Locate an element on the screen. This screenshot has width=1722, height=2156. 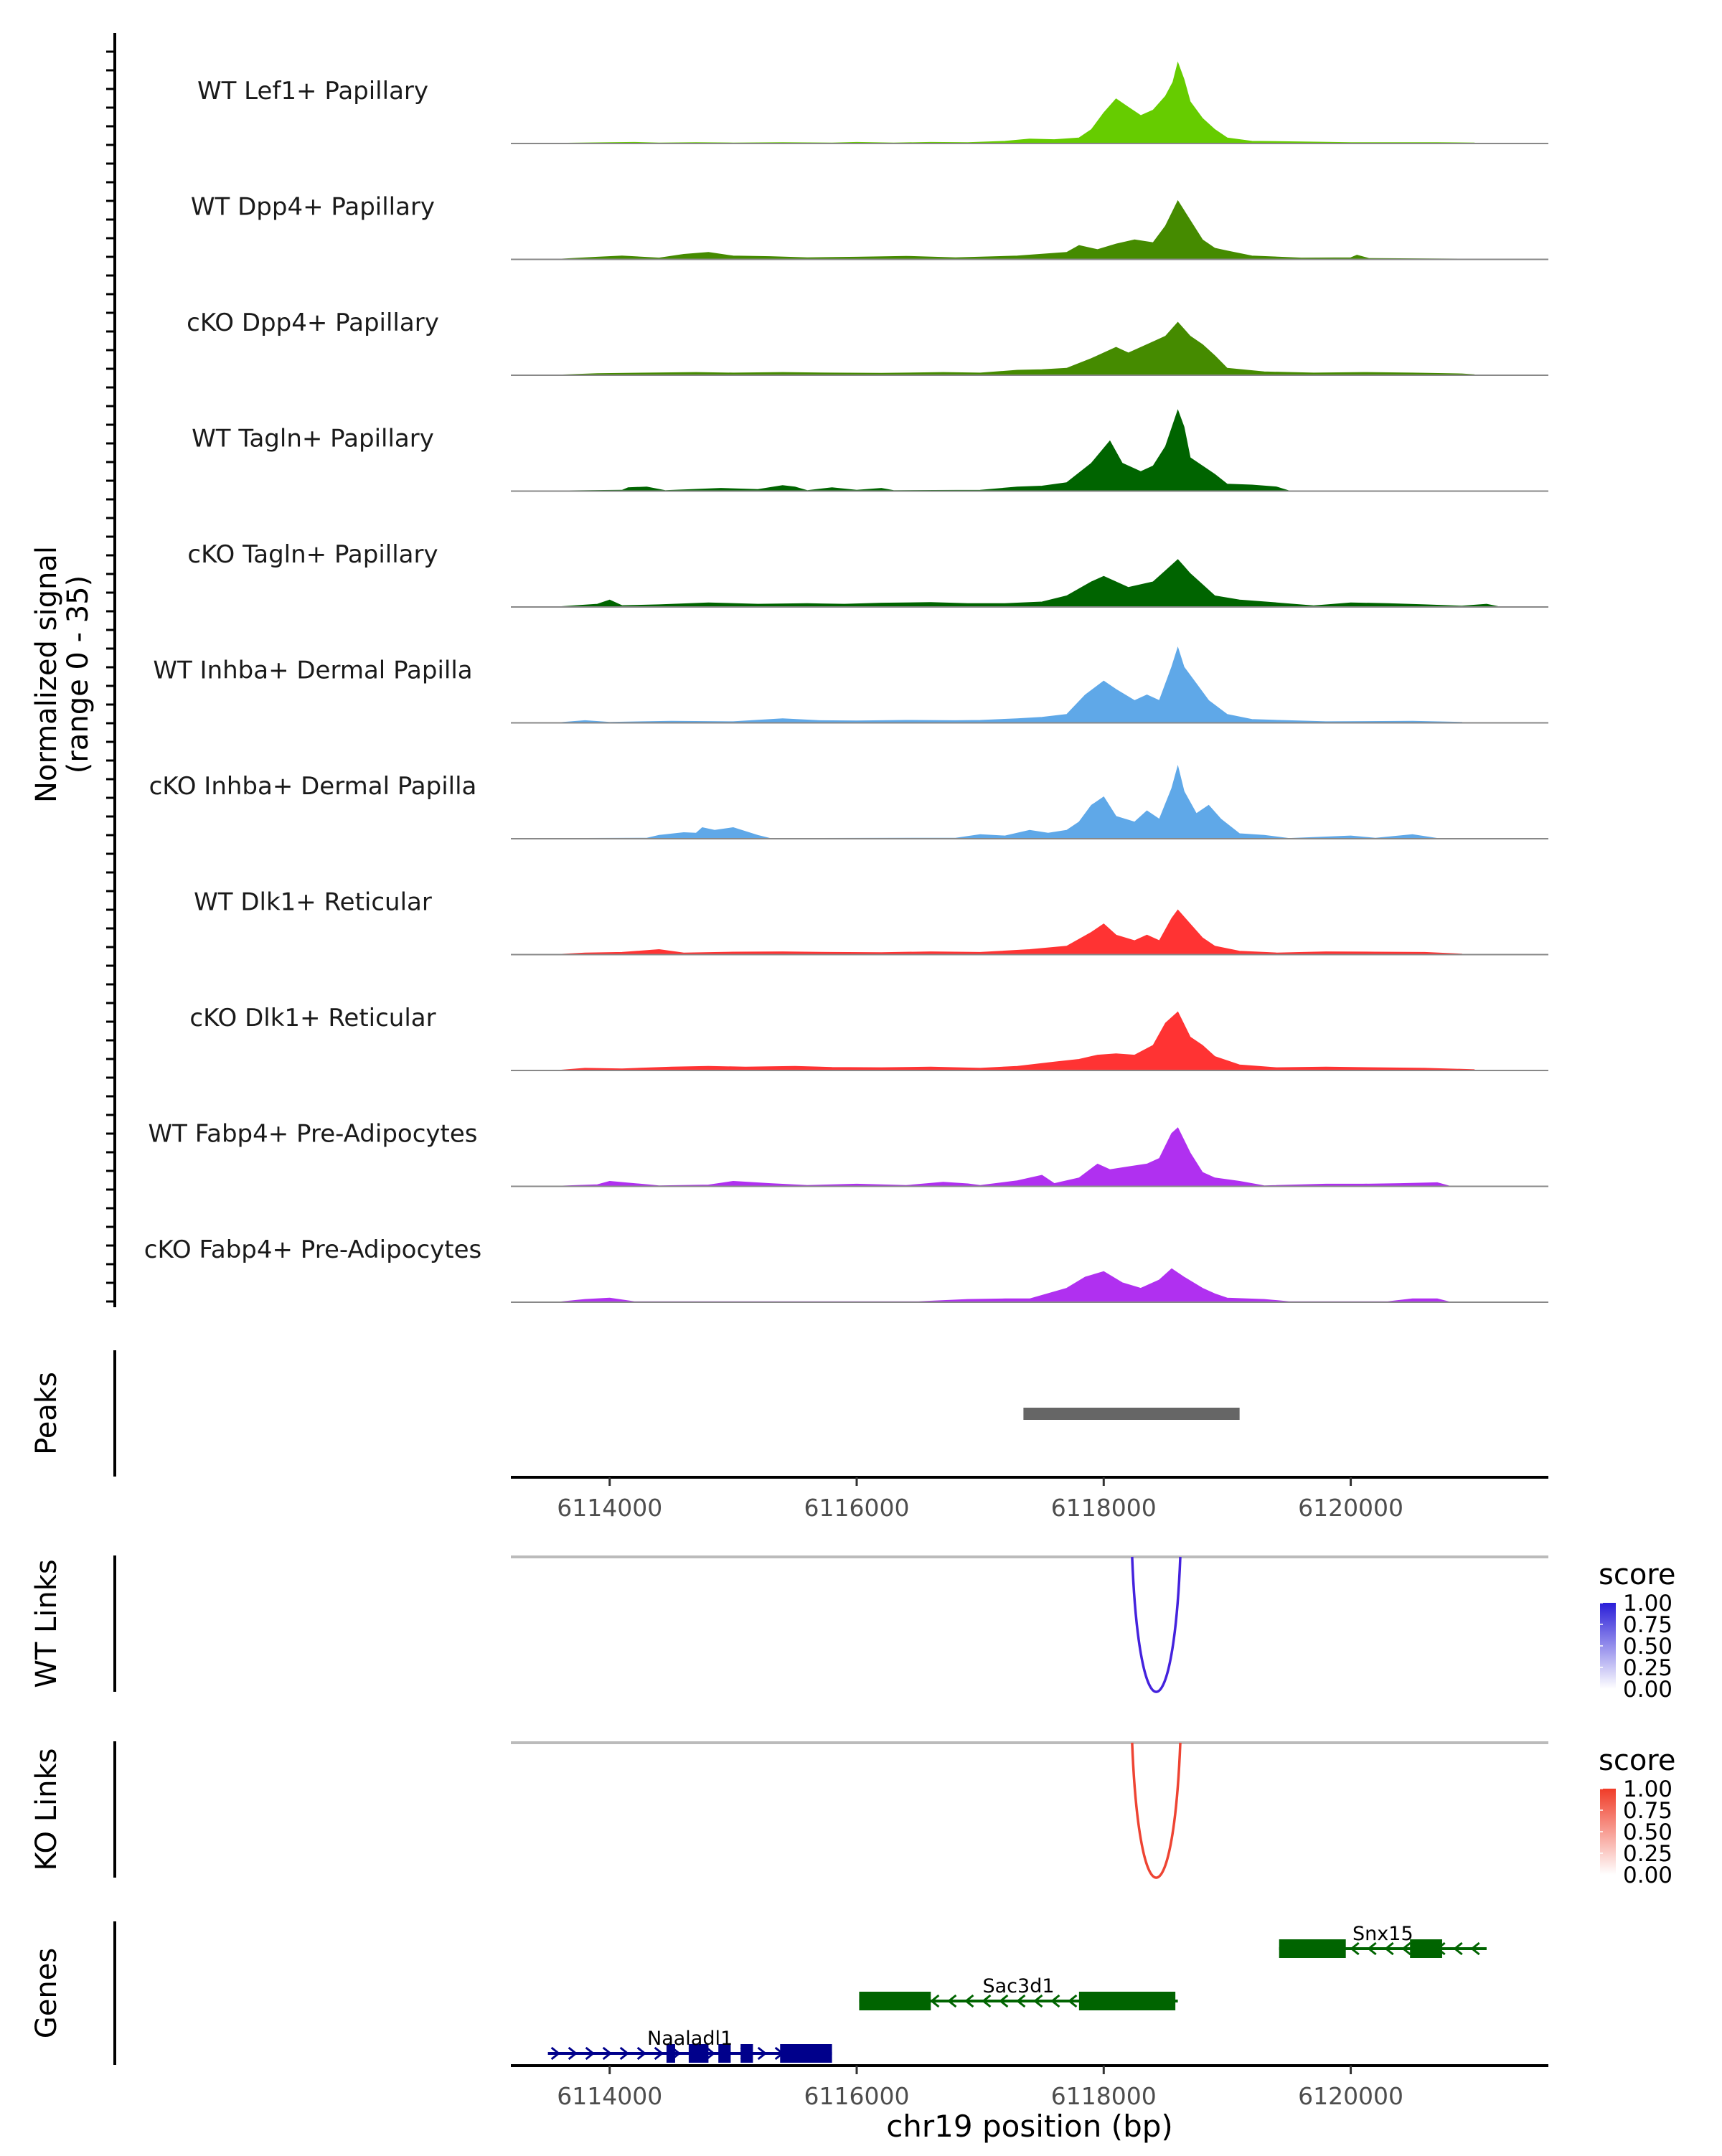
coverage-track: cKO Tagln+ Papillary is located at coordinates (868, 574).